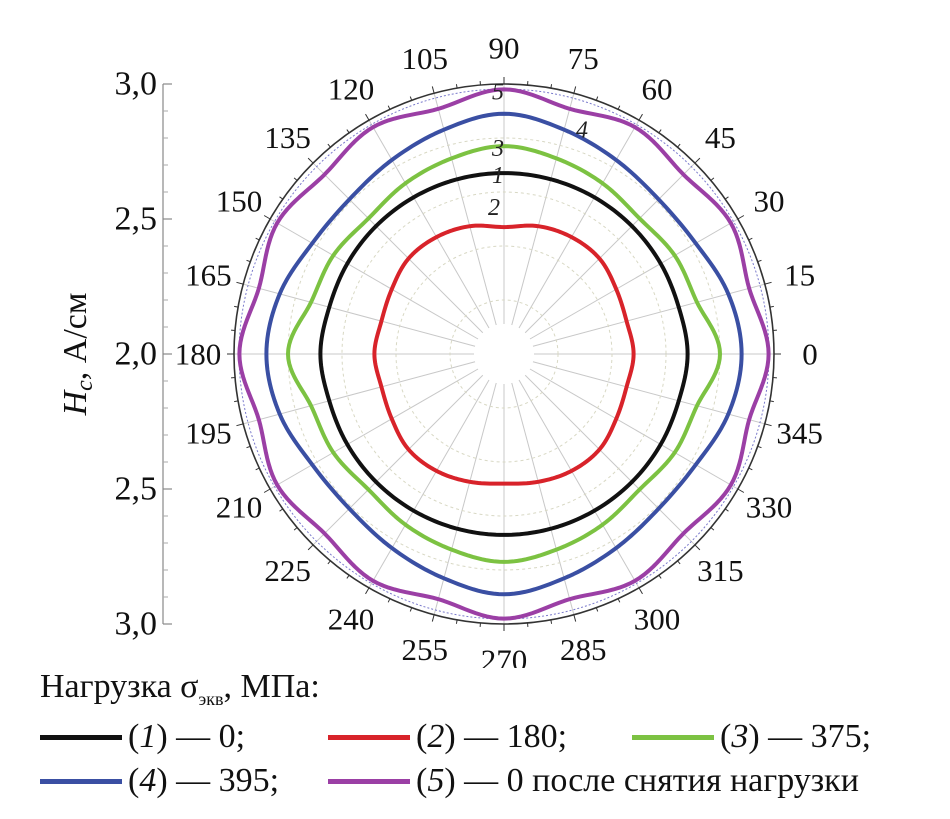 The image size is (950, 819). Describe the element at coordinates (136, 219) in the screenshot. I see `radial-tick-label: 2,5` at that location.